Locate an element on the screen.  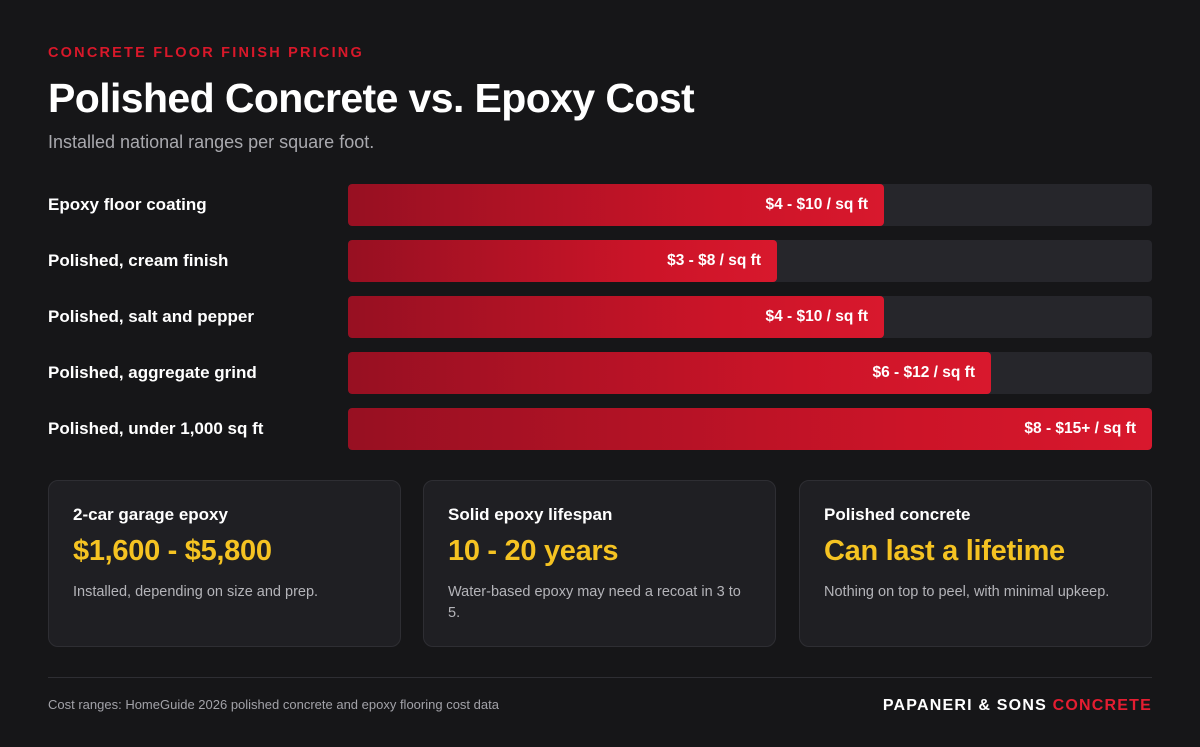
stat-card-value: 10 - 20 years is located at coordinates (533, 551).